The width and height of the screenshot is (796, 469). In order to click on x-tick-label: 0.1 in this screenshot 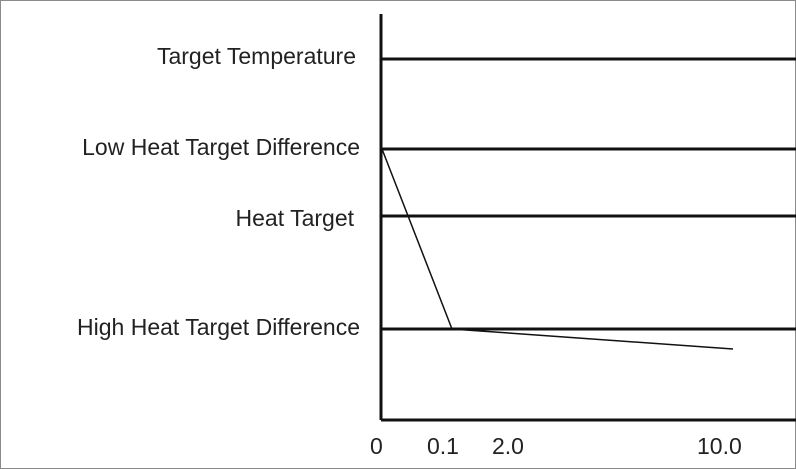, I will do `click(443, 446)`.